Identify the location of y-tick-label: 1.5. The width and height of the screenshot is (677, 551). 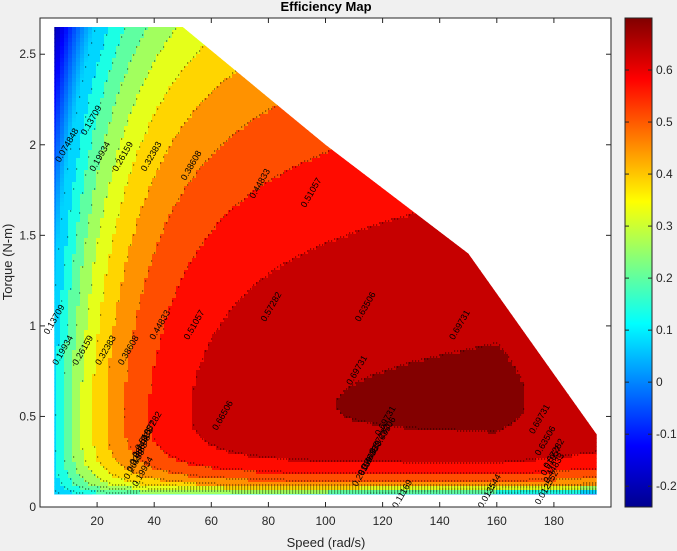
(27, 235).